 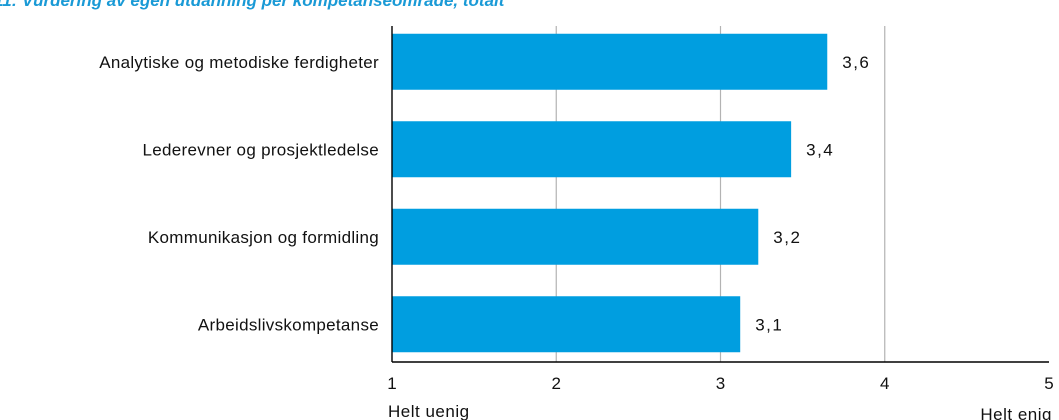 What do you see at coordinates (856, 62) in the screenshot?
I see `data-label: 3,6` at bounding box center [856, 62].